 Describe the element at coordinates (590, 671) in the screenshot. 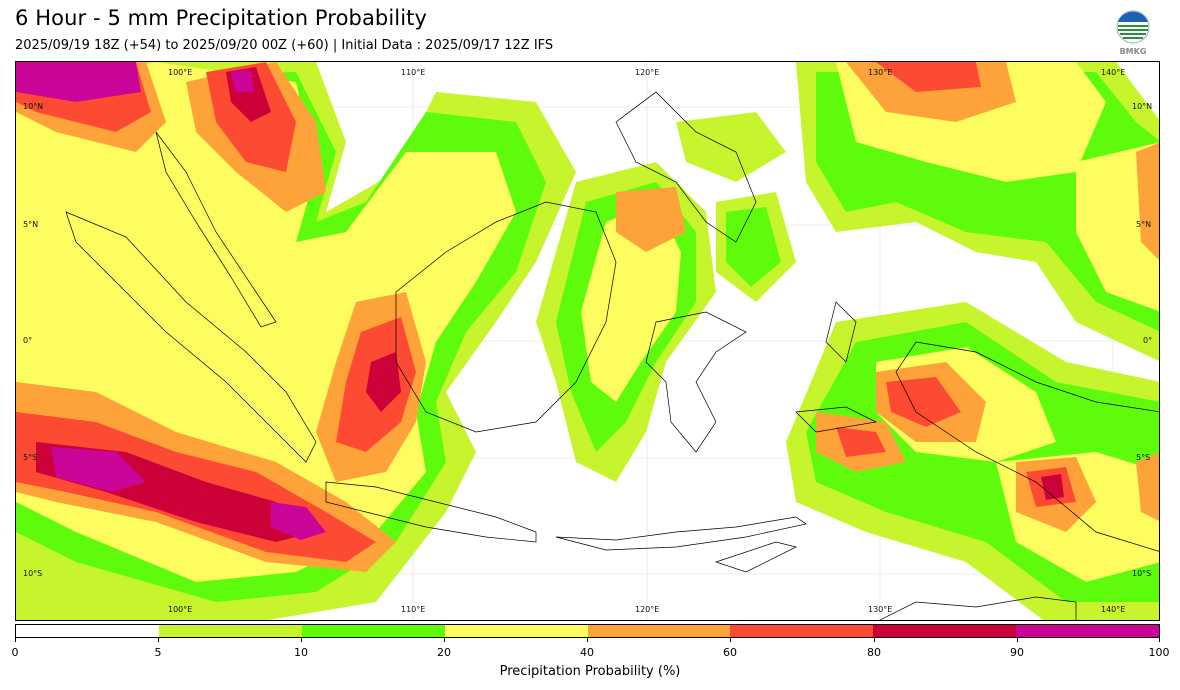

I see `colorbar-label: Precipitation Probability (%)` at that location.